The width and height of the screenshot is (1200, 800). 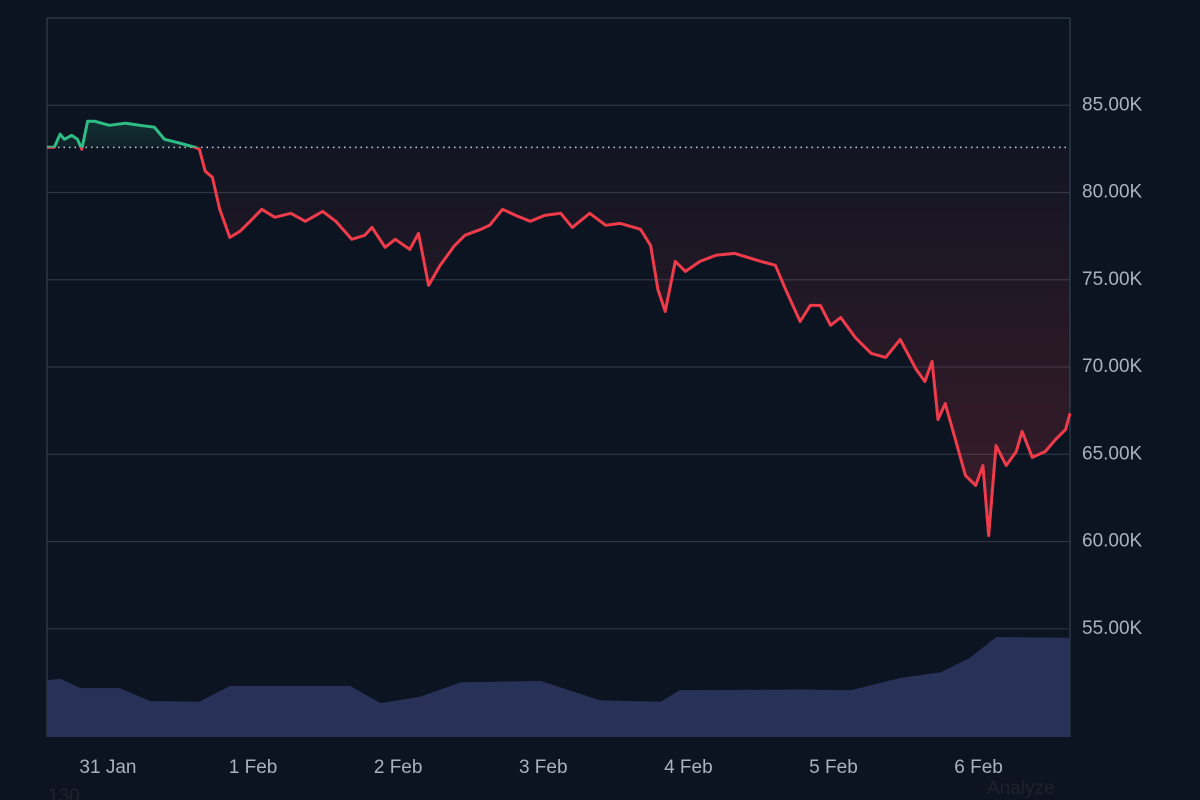 I want to click on volume-area, so click(x=558, y=687).